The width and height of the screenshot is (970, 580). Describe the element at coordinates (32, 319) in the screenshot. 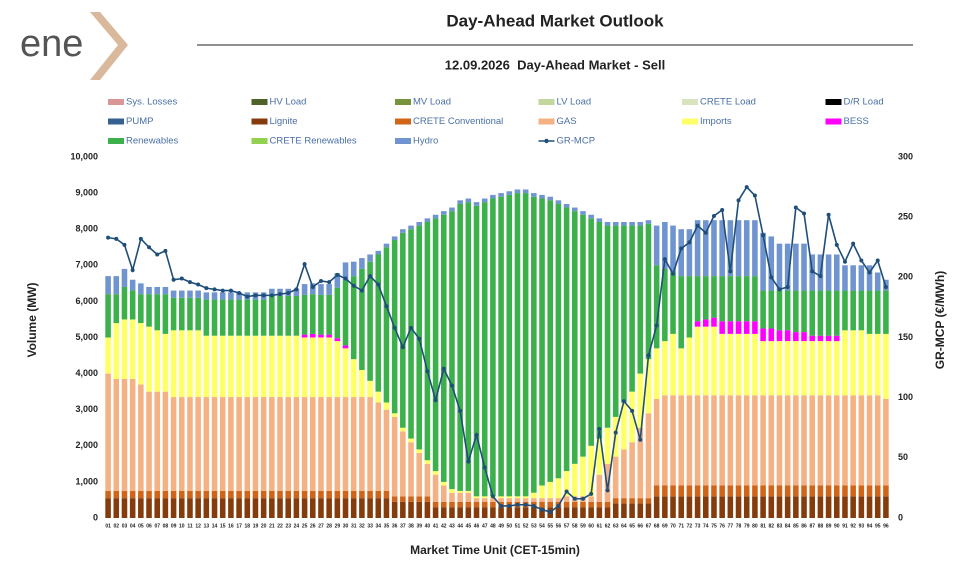

I see `y-axis-label: Volume (MW)` at that location.